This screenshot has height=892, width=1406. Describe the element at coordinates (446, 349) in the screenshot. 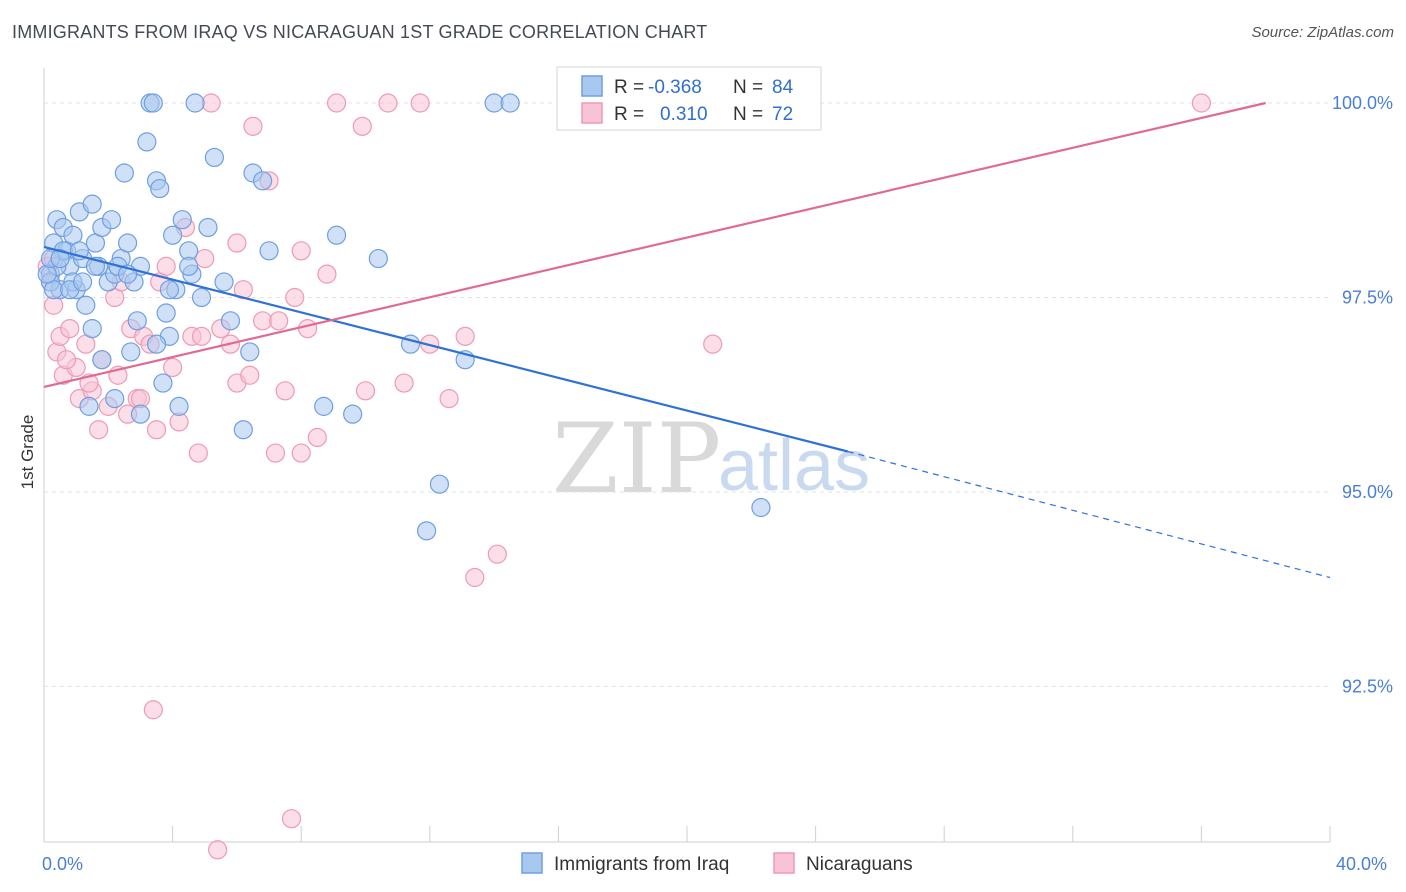

I see `trend-line-iraq` at that location.